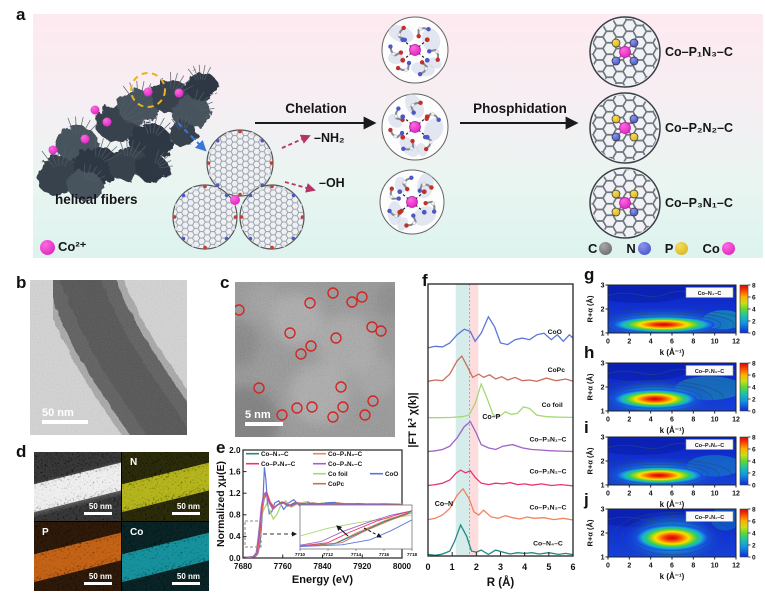 The width and height of the screenshot is (765, 594). I want to click on x-axis-label: R (Å), so click(501, 582).